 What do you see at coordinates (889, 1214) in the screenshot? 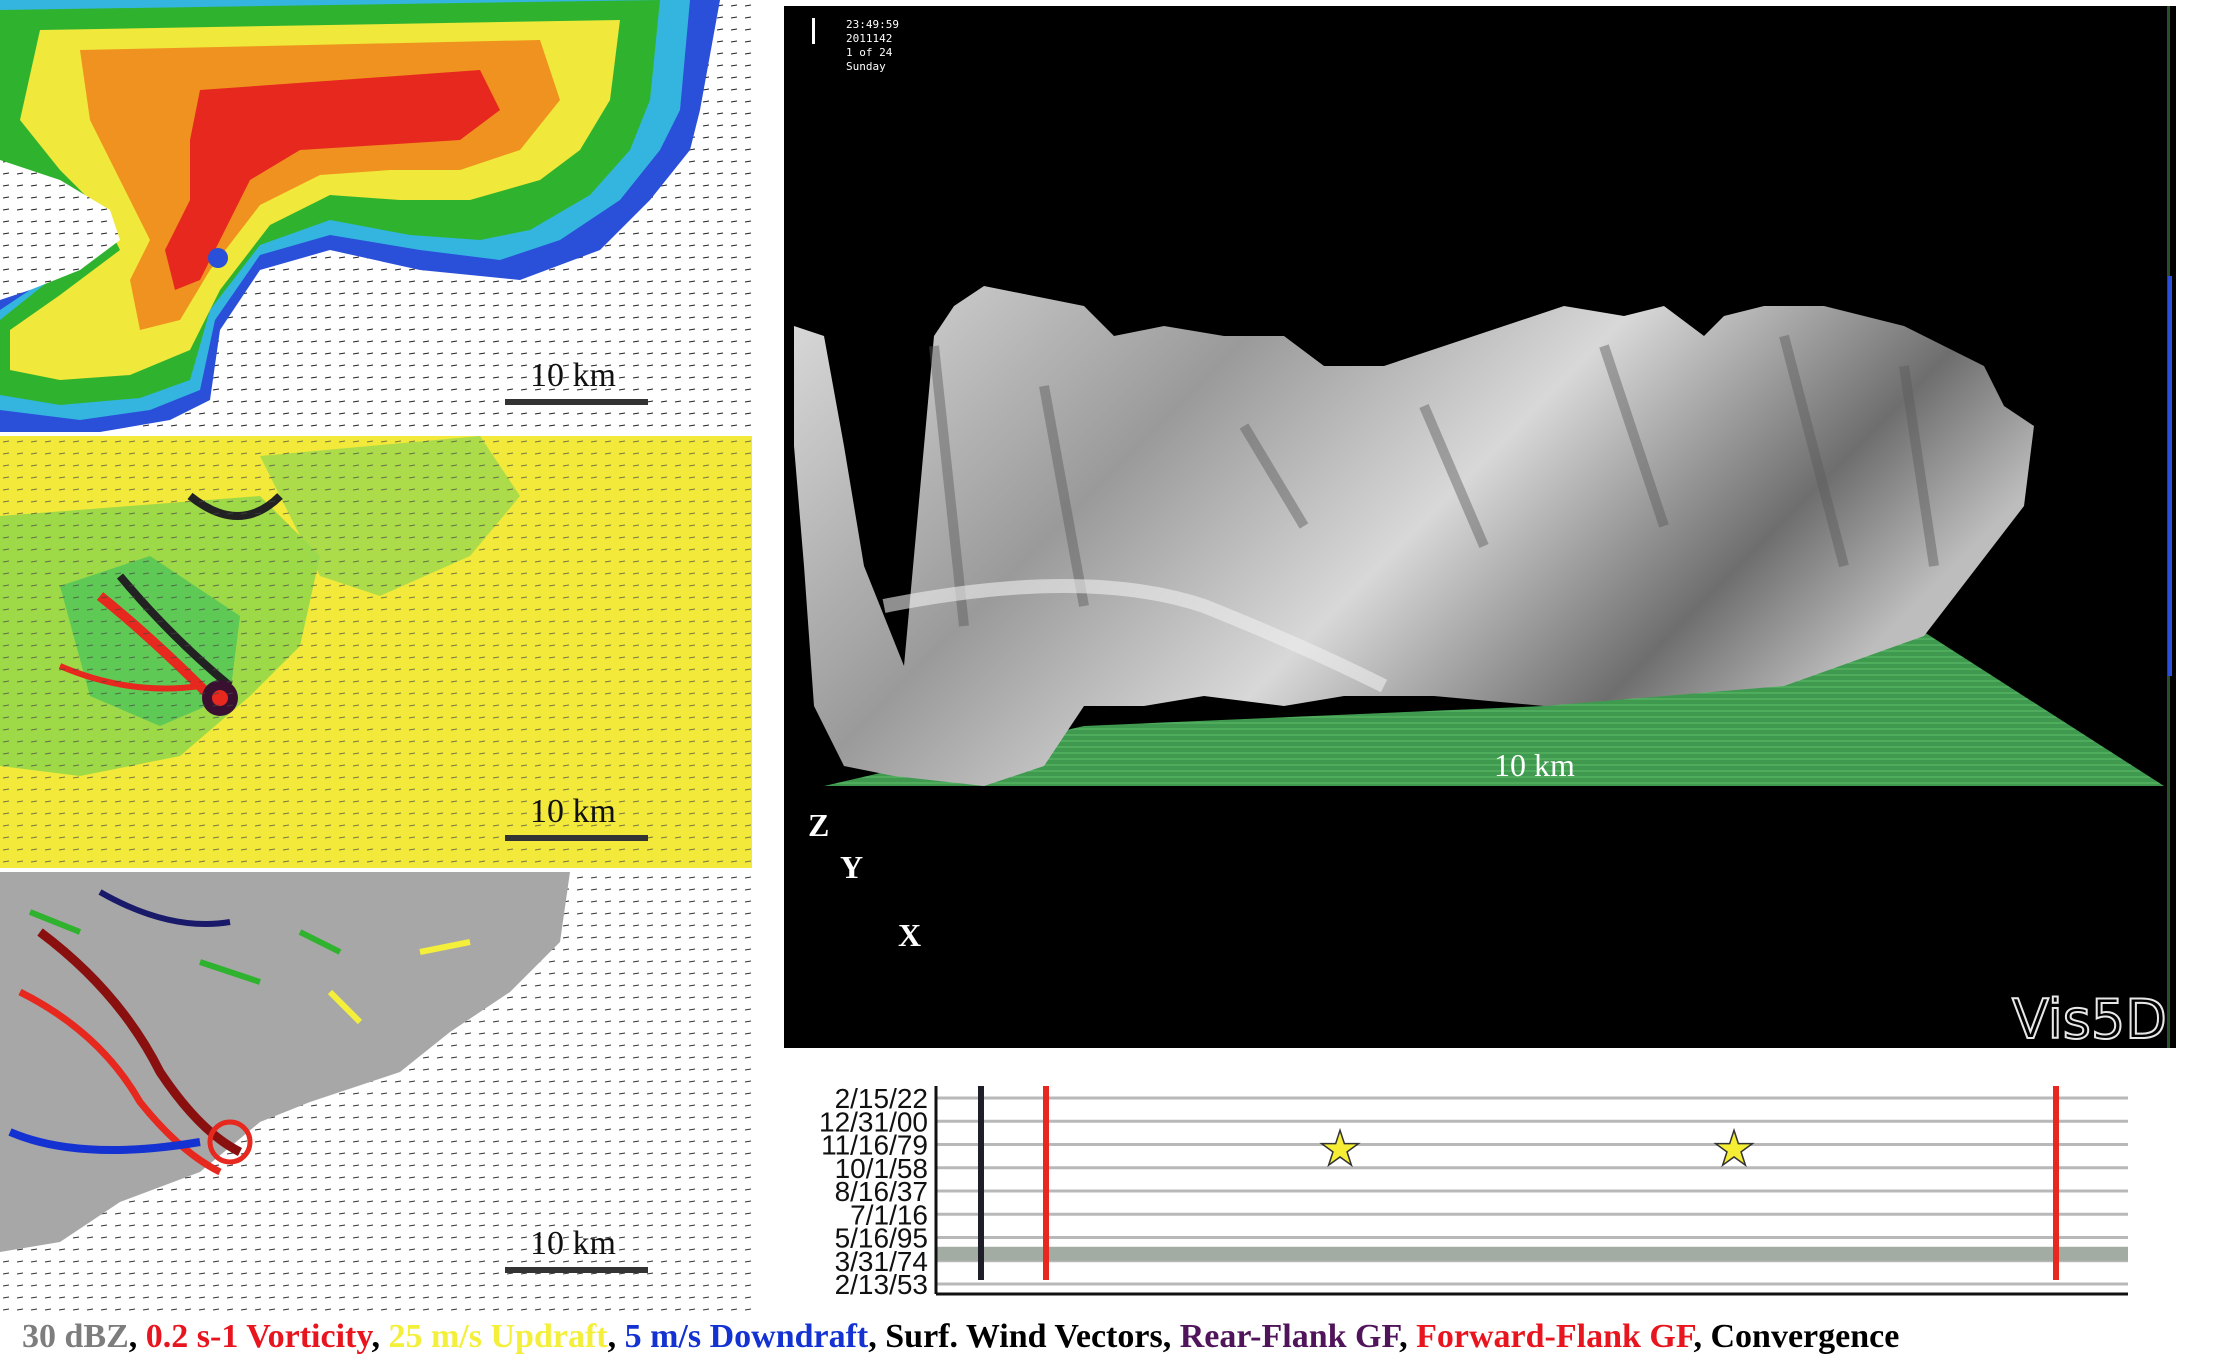
I see `y-tick-label: 7/1/16` at bounding box center [889, 1214].